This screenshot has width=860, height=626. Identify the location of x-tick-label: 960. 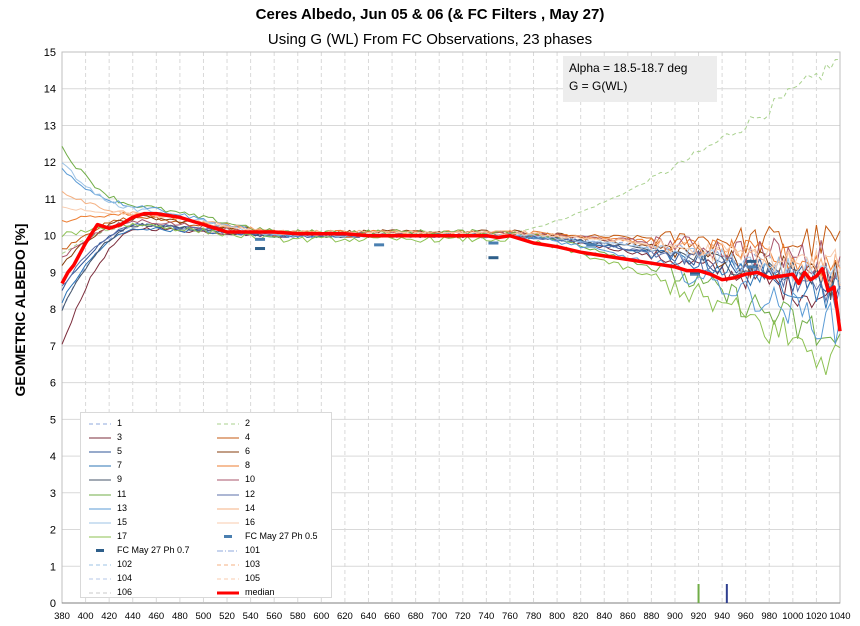
(746, 616).